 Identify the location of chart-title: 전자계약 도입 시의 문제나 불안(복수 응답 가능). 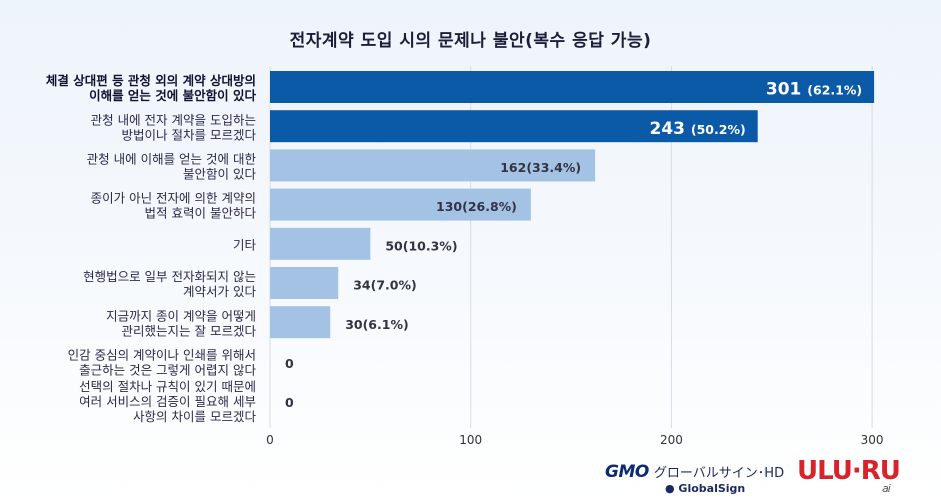
(470, 41).